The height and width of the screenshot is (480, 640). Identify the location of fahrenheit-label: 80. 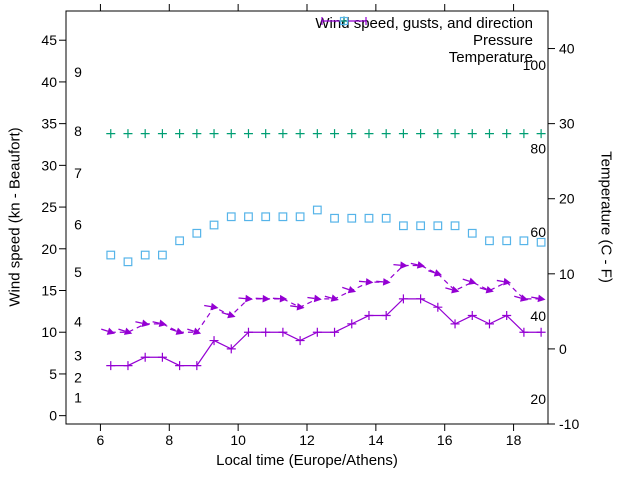
(538, 148).